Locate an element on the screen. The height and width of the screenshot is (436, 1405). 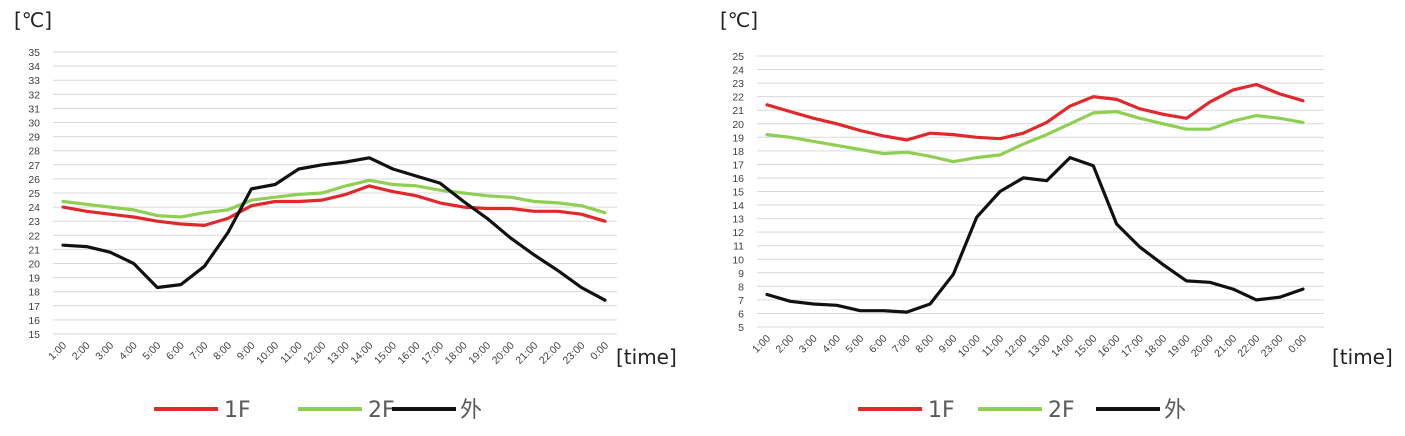
x-tick-label: 6:00 is located at coordinates (878, 344).